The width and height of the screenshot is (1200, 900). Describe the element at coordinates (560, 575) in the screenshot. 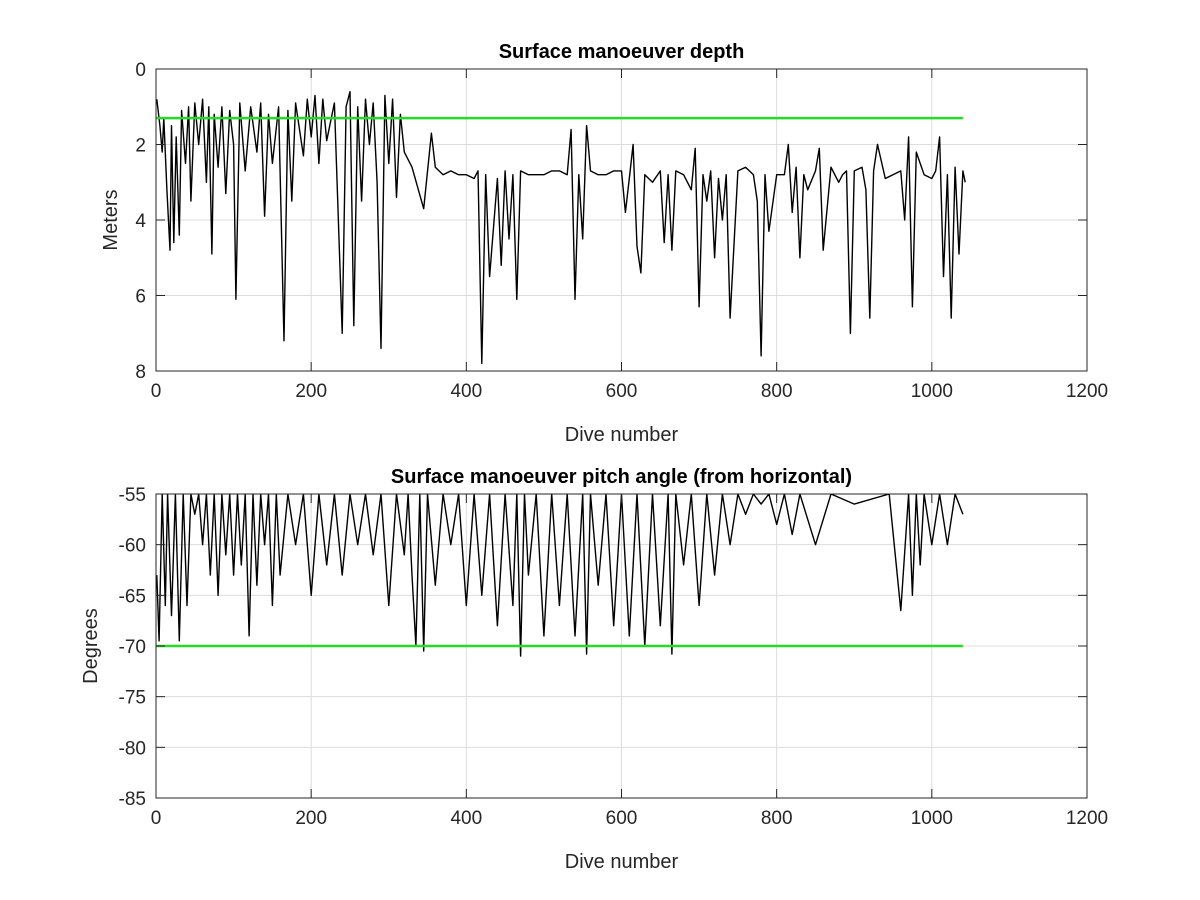

I see `pitch-data-line` at that location.